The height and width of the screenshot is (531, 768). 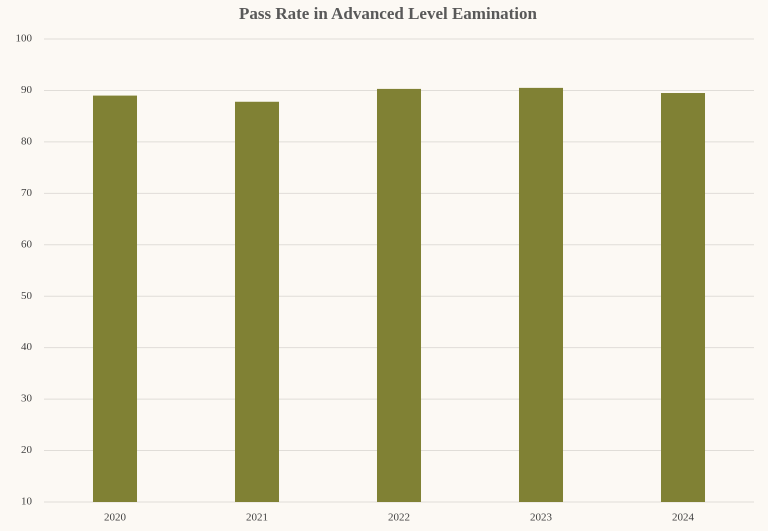 What do you see at coordinates (27, 141) in the screenshot?
I see `y-tick-label: 80` at bounding box center [27, 141].